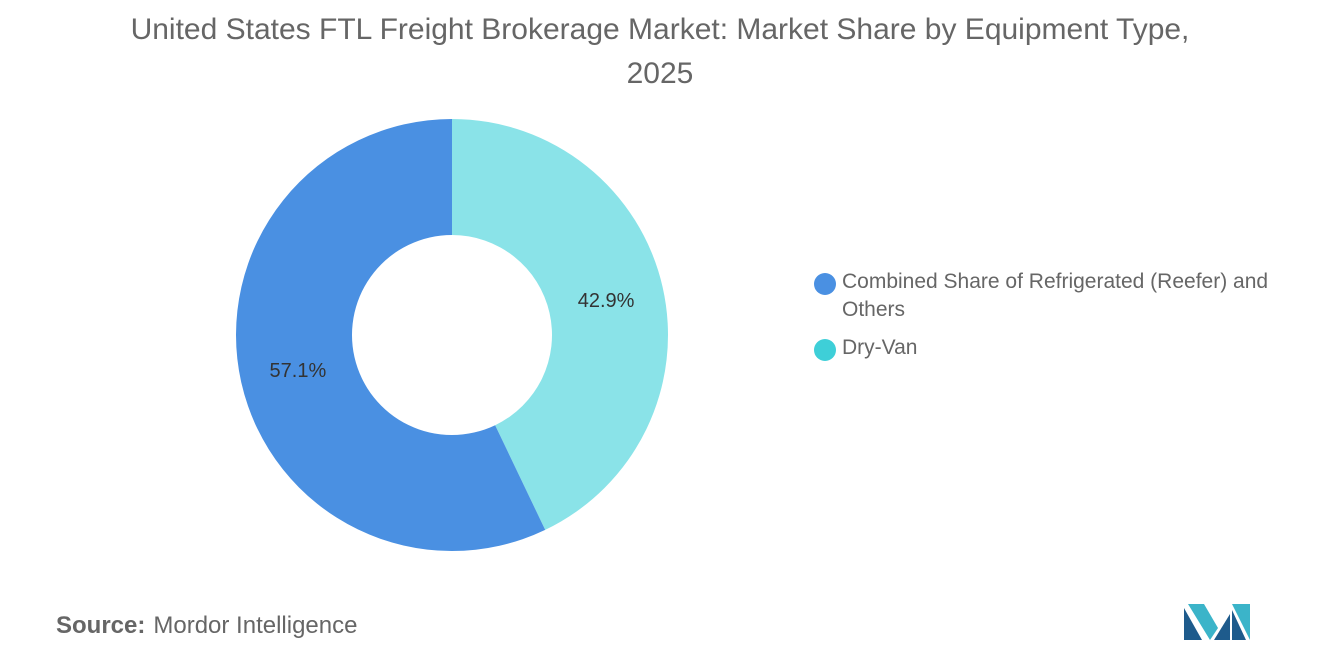 The width and height of the screenshot is (1320, 665). I want to click on donut-slice-dry-van, so click(560, 324).